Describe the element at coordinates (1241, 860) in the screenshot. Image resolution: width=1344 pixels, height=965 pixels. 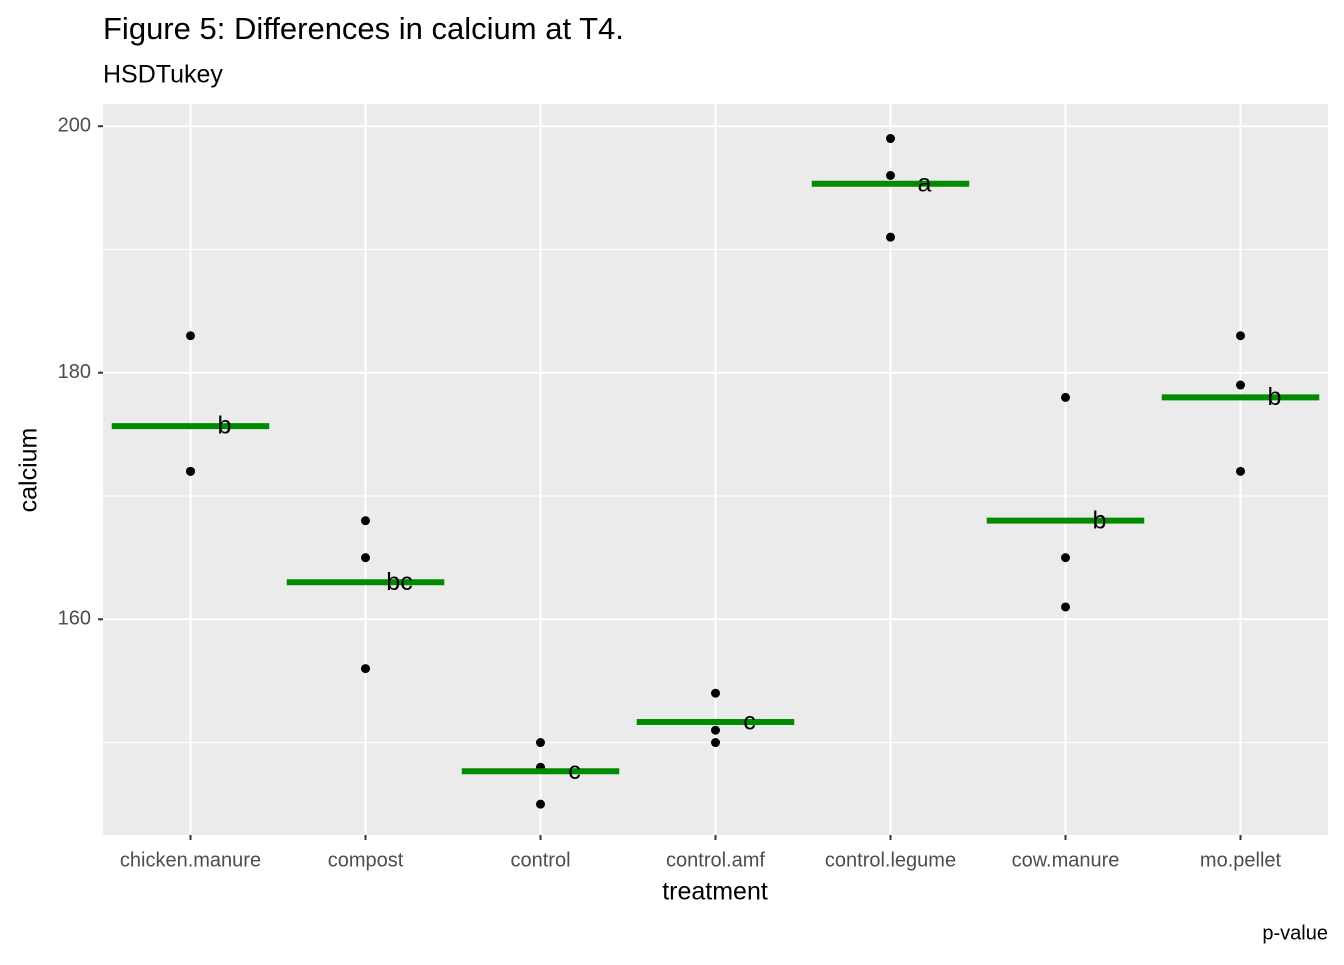
I see `x-tick-label: mo.pellet` at that location.